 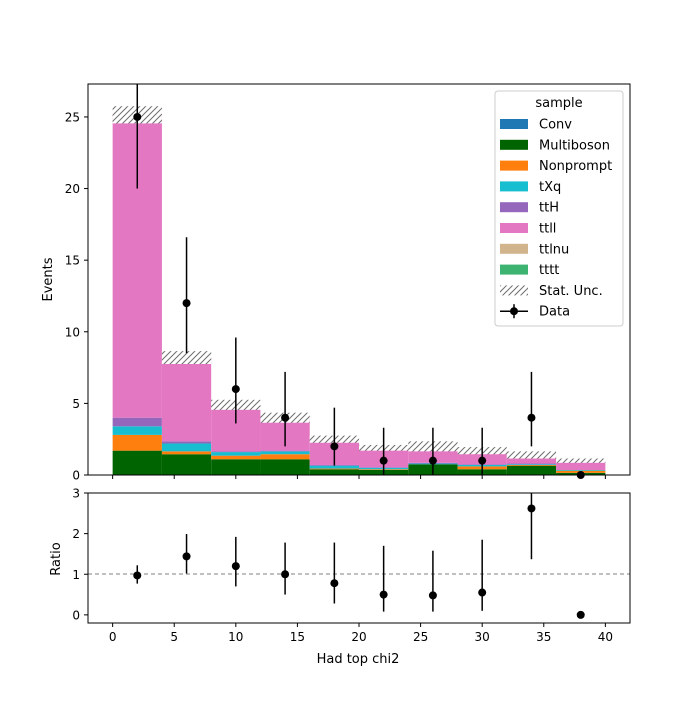 I want to click on x-tick-label: 40, so click(x=605, y=637).